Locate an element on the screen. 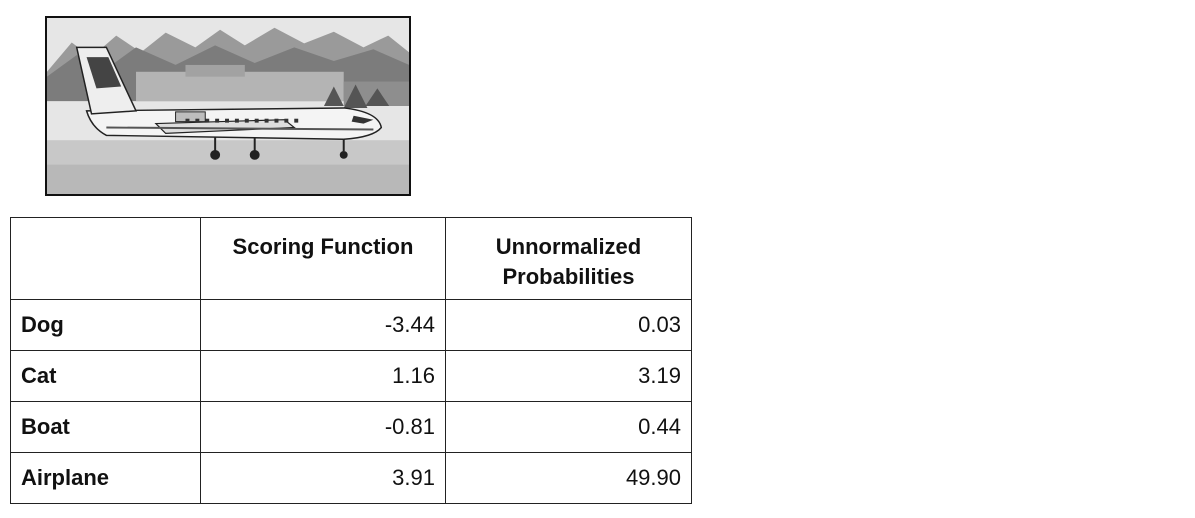  row-label: Dog is located at coordinates (105, 325).